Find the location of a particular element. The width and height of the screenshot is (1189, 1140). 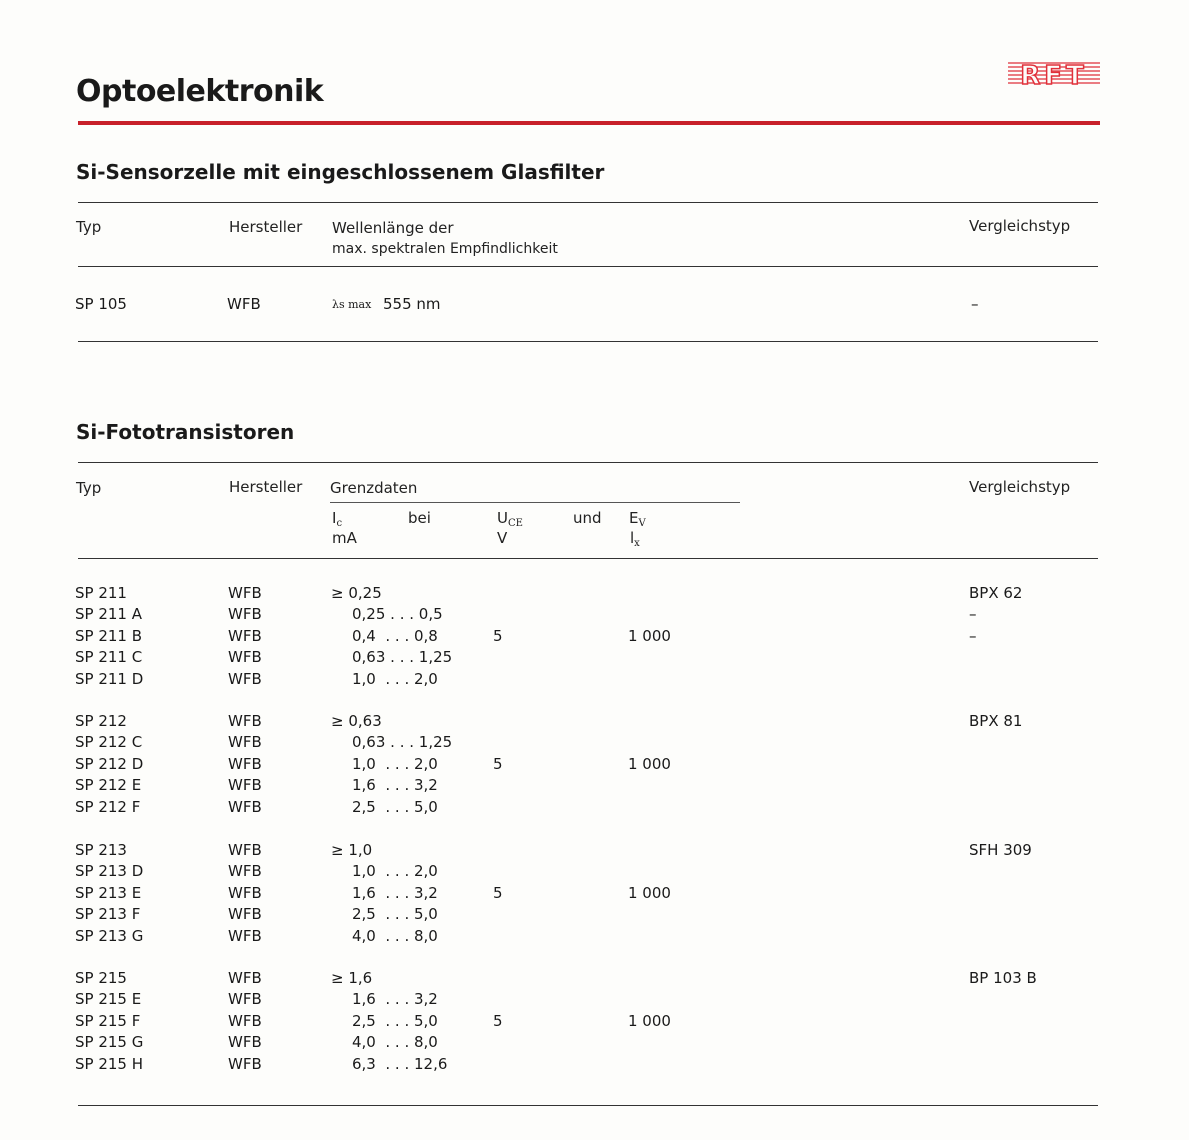

cell-typ: SP 212 E is located at coordinates (108, 785).